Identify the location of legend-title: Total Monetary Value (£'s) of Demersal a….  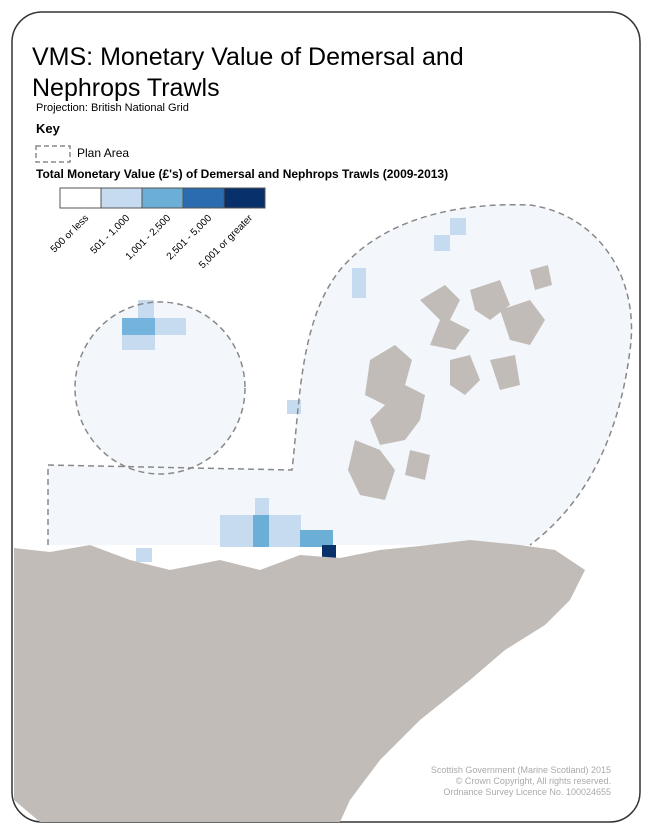
(242, 174).